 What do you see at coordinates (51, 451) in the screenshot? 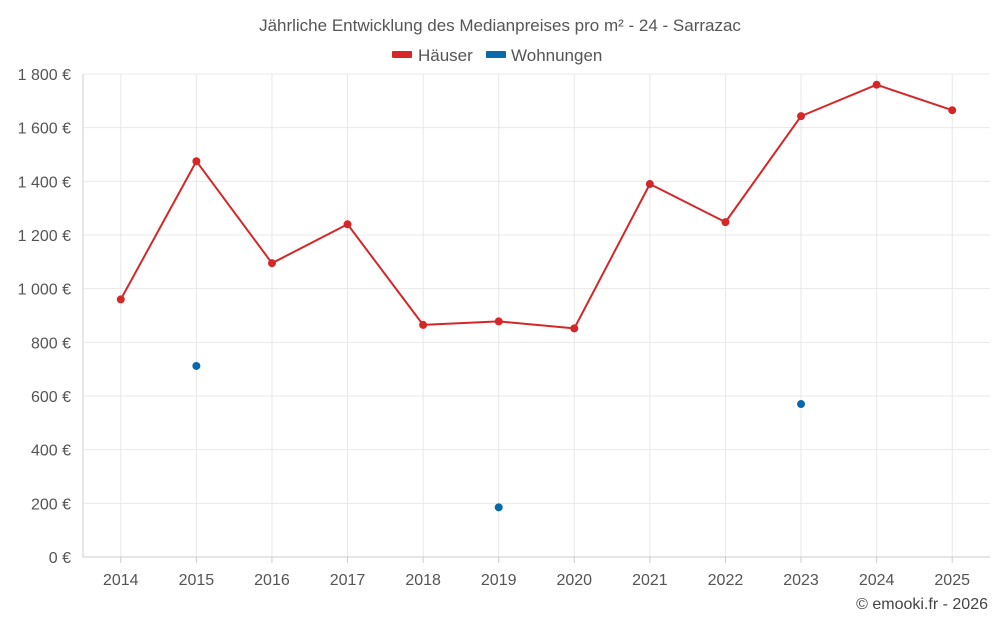
I see `y-tick-label: 400 €` at bounding box center [51, 451].